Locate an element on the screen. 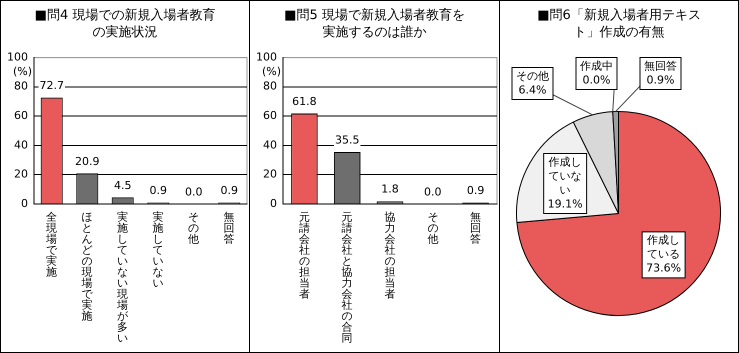  data-label: 35.5 is located at coordinates (347, 139).